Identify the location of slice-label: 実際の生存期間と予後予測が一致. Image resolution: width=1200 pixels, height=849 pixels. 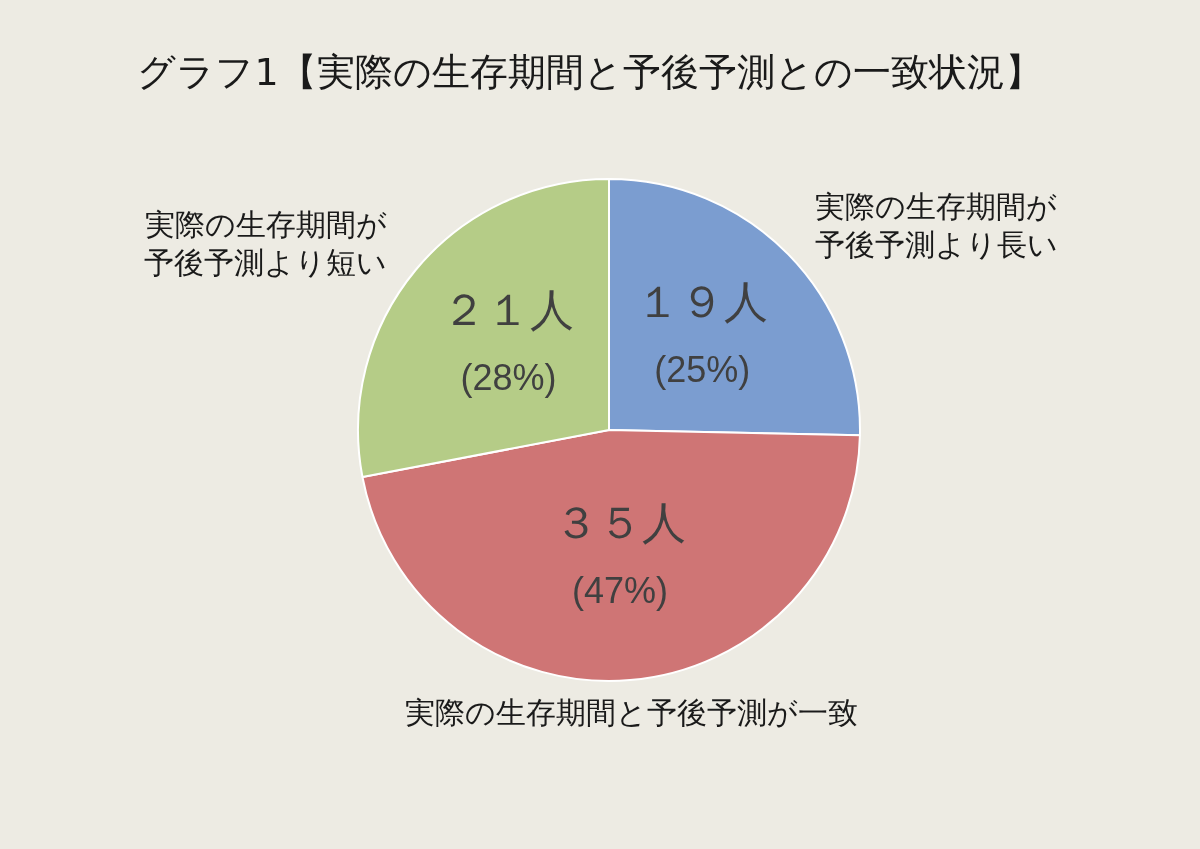
(632, 712).